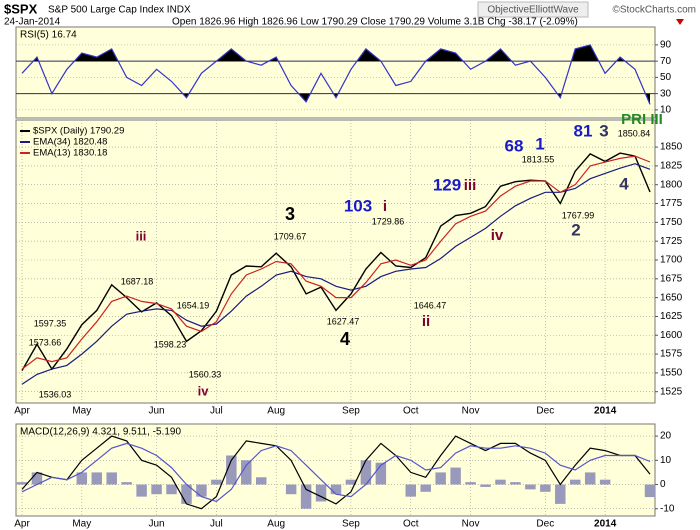 The width and height of the screenshot is (700, 530). I want to click on annotation: 103, so click(358, 205).